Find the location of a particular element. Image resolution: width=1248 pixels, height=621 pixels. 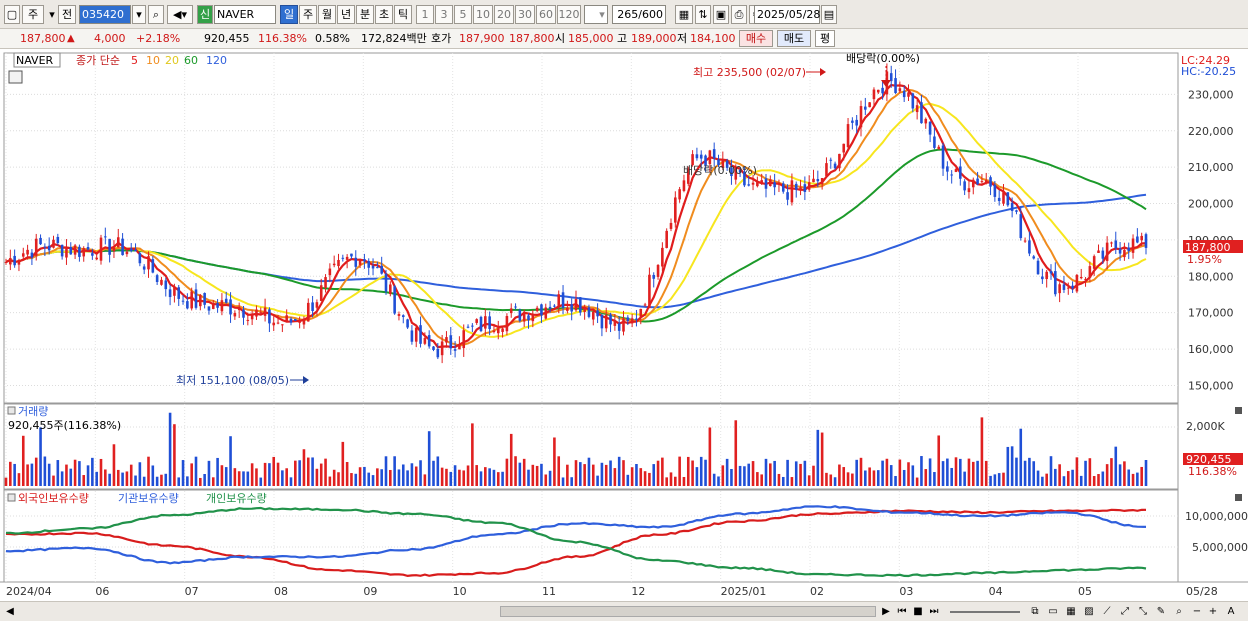

line-tool-icon: ⟋ is located at coordinates (1107, 611).